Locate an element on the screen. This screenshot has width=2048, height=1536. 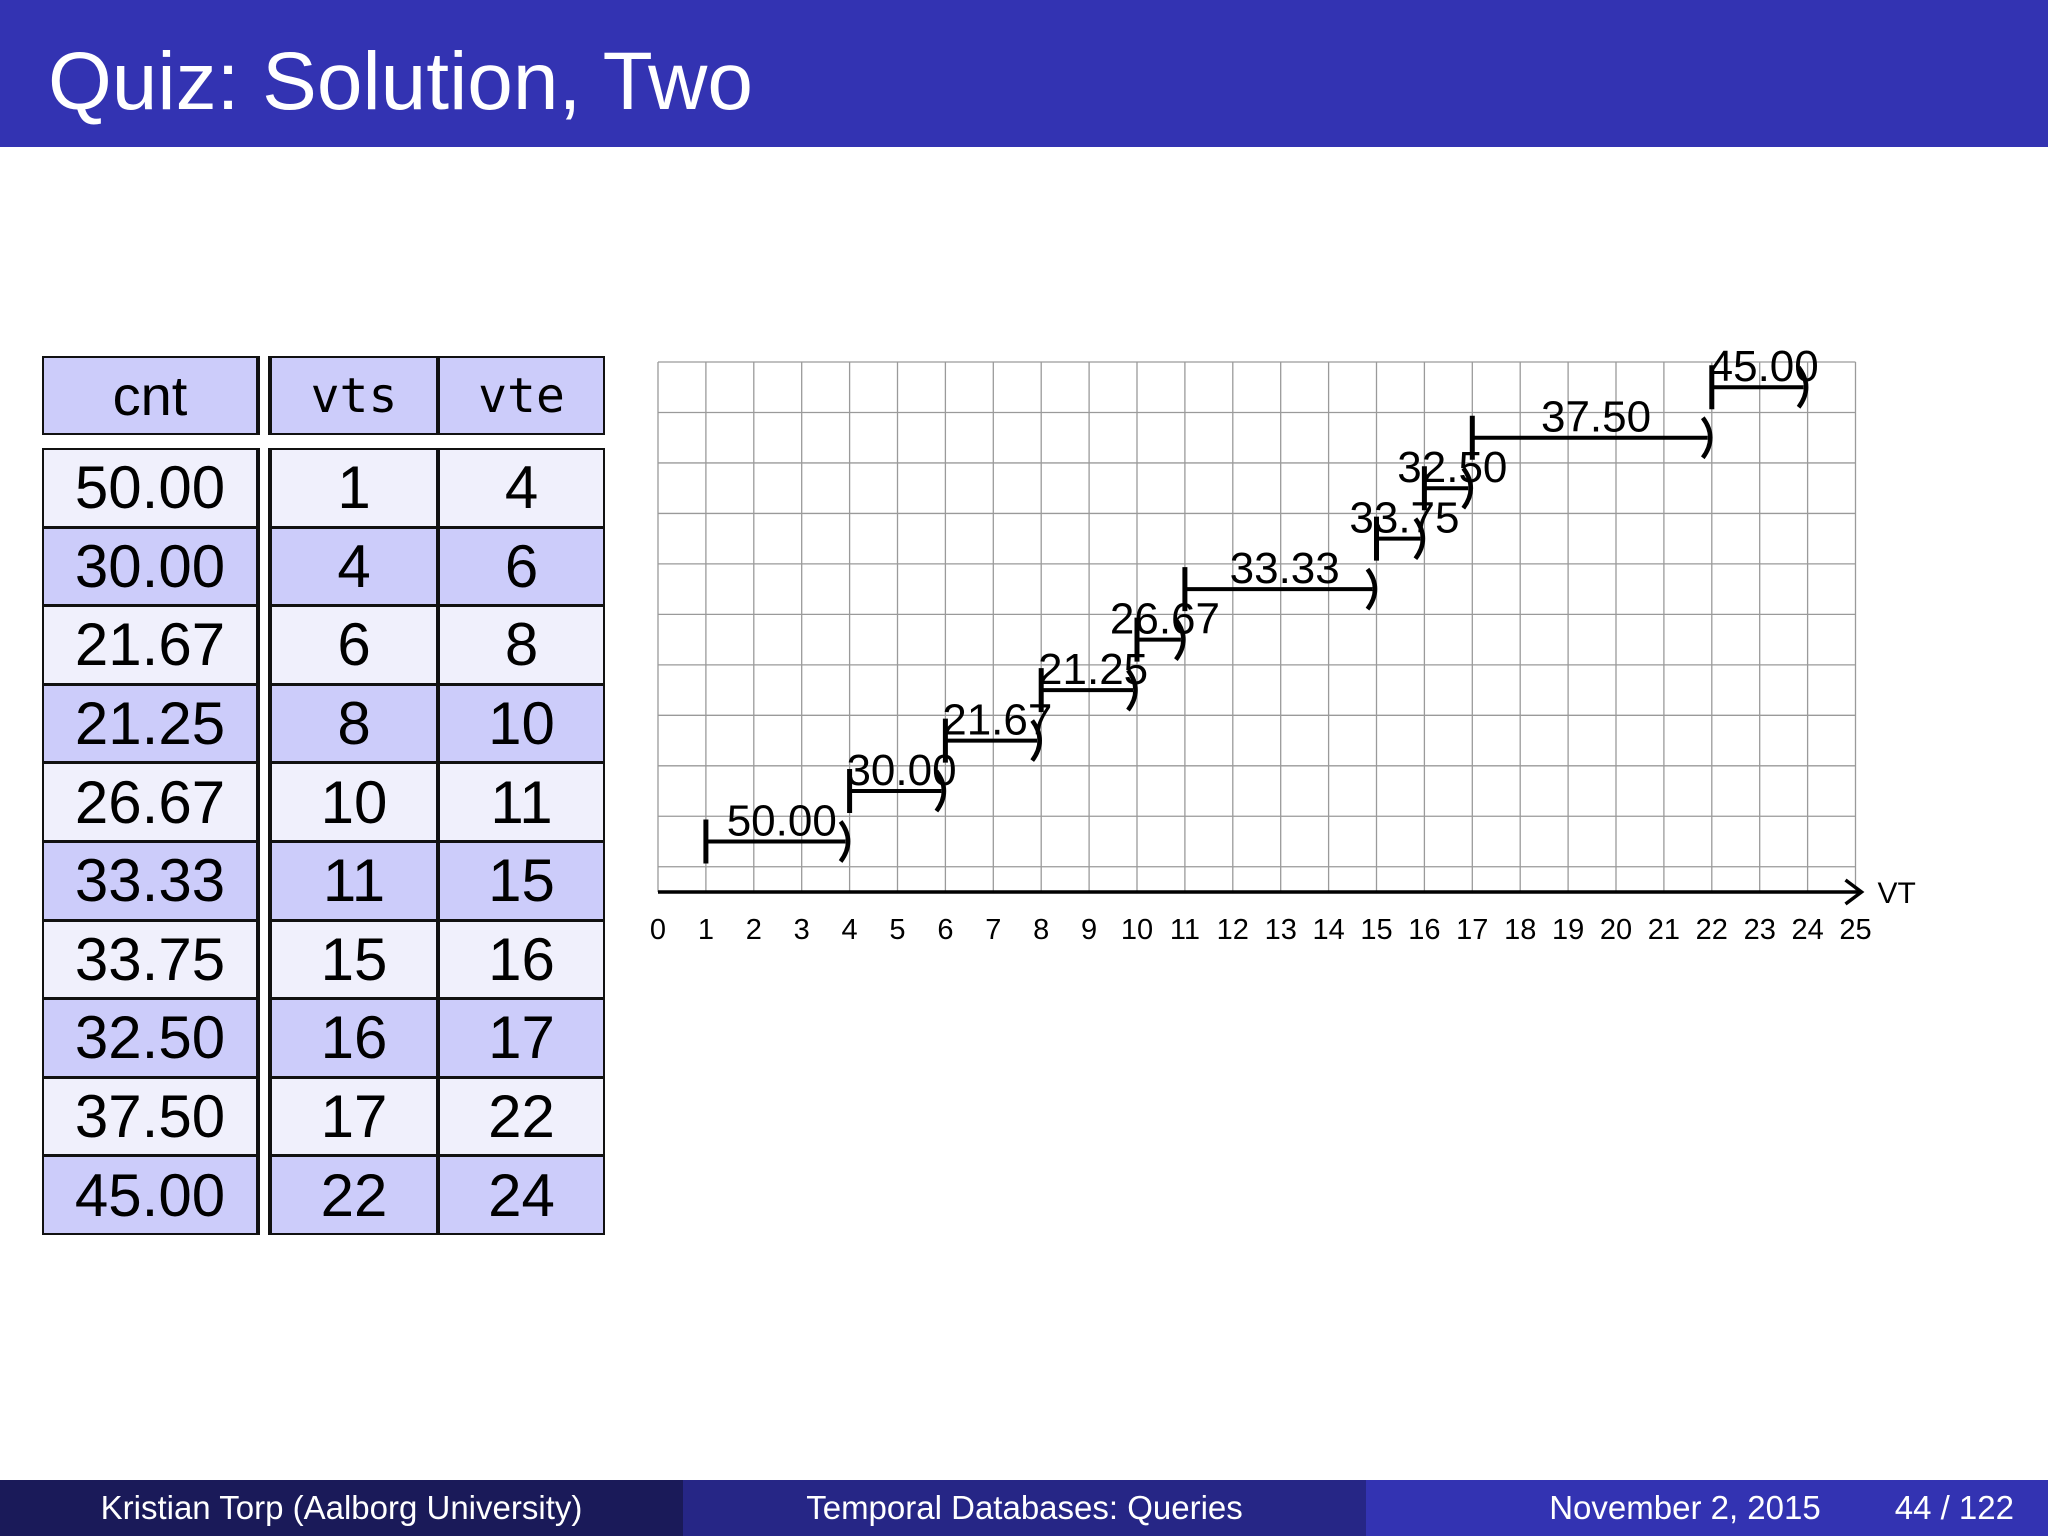
x-tick-label: 23 is located at coordinates (1760, 930).